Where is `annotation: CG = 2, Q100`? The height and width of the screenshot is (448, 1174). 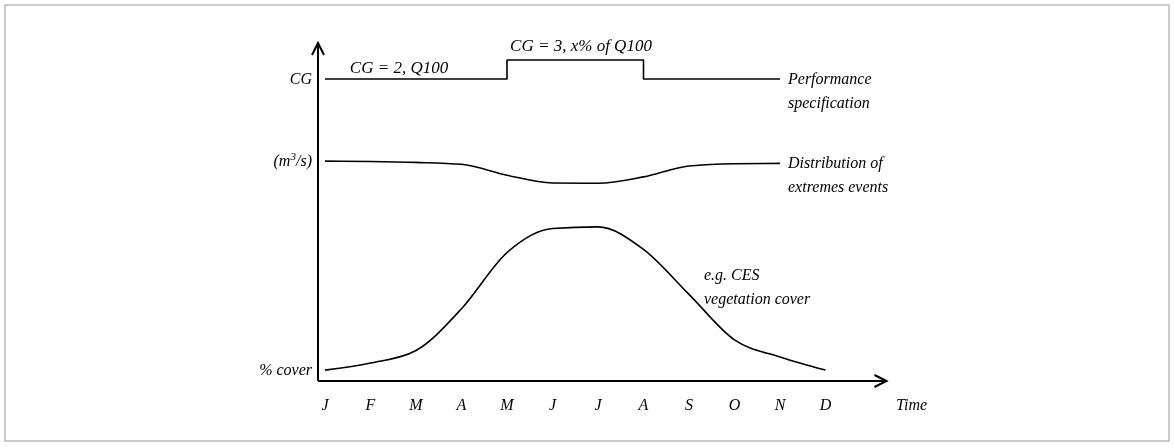
annotation: CG = 2, Q100 is located at coordinates (399, 67).